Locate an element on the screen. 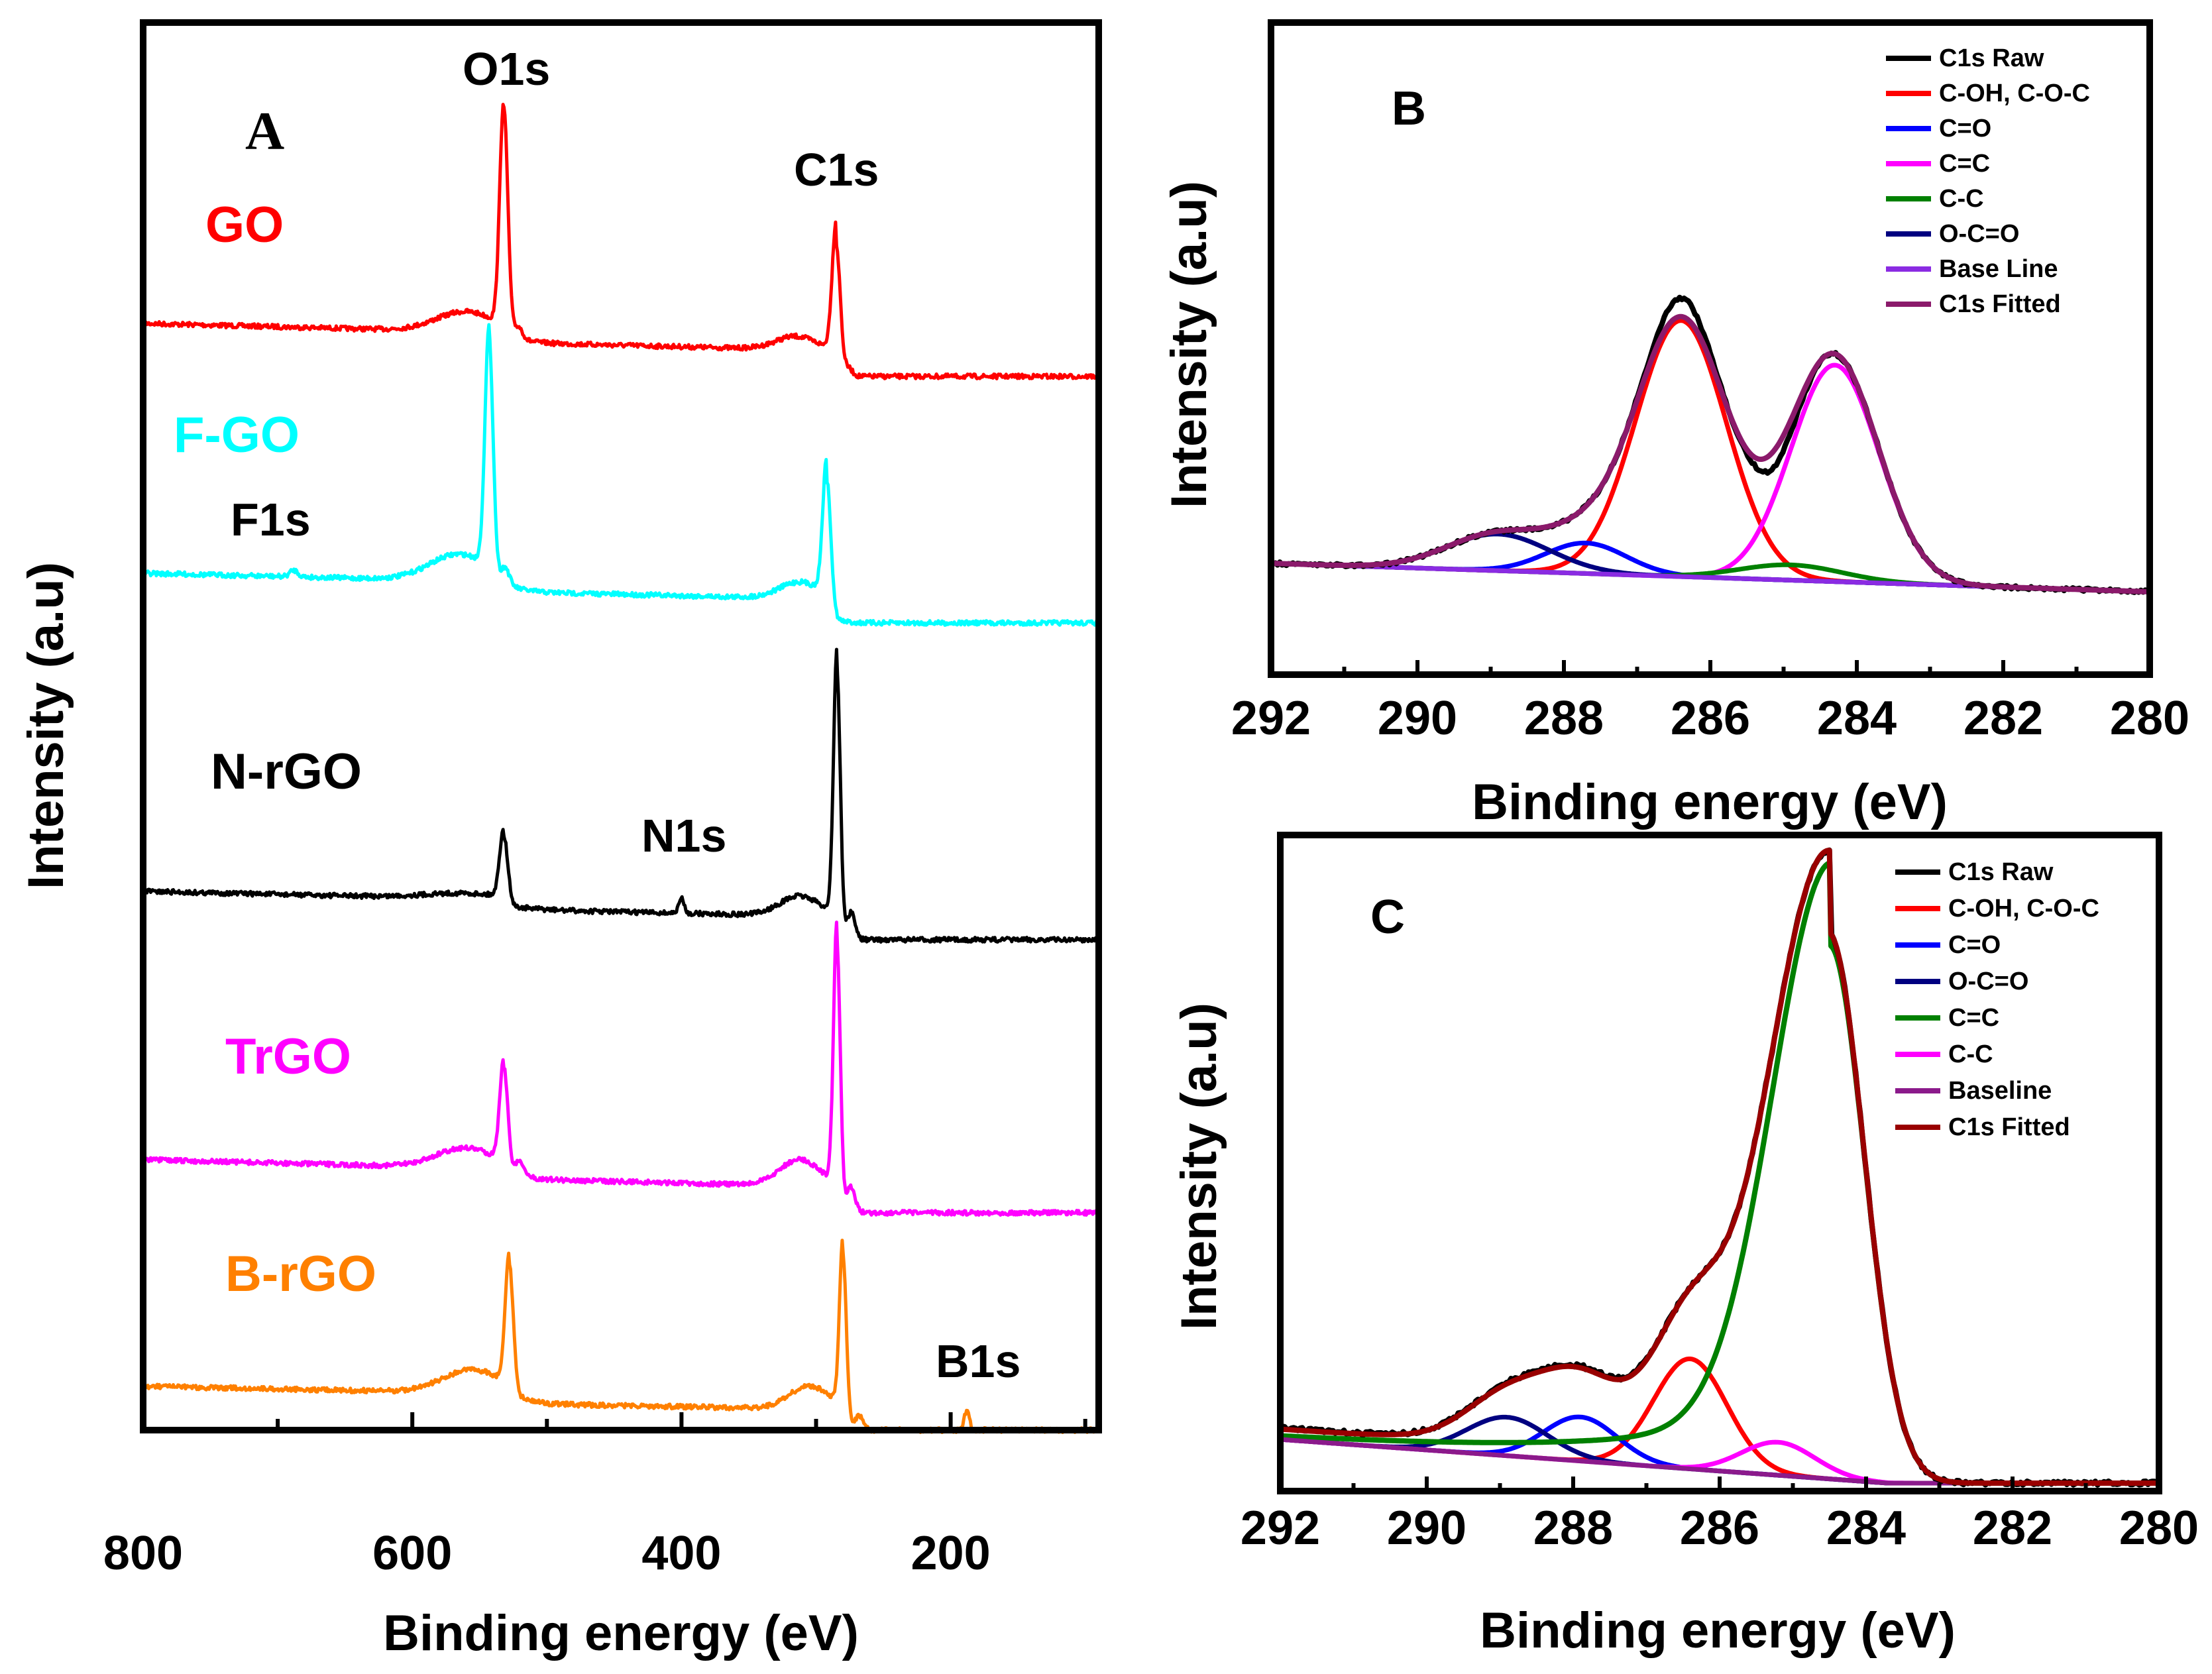 This screenshot has width=2212, height=1674. panel-c-ticks is located at coordinates (1719, 1484).